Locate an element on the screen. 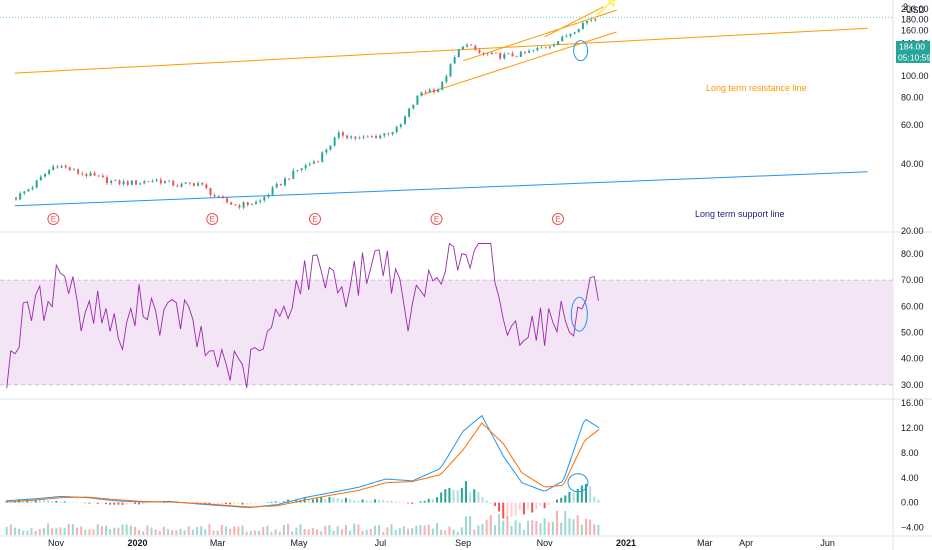 The width and height of the screenshot is (932, 550). macd-pane is located at coordinates (302, 474).